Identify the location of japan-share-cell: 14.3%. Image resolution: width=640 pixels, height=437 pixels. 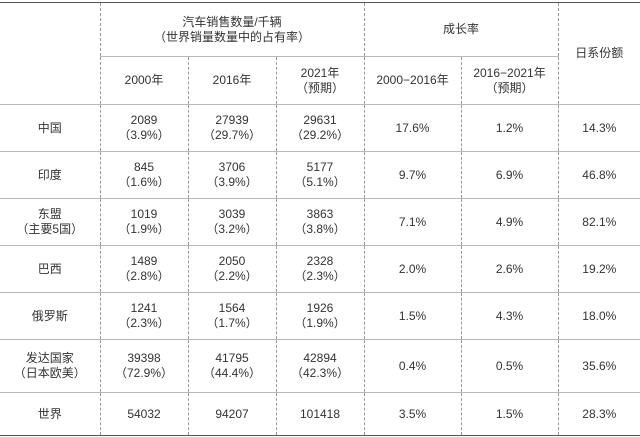
(598, 128).